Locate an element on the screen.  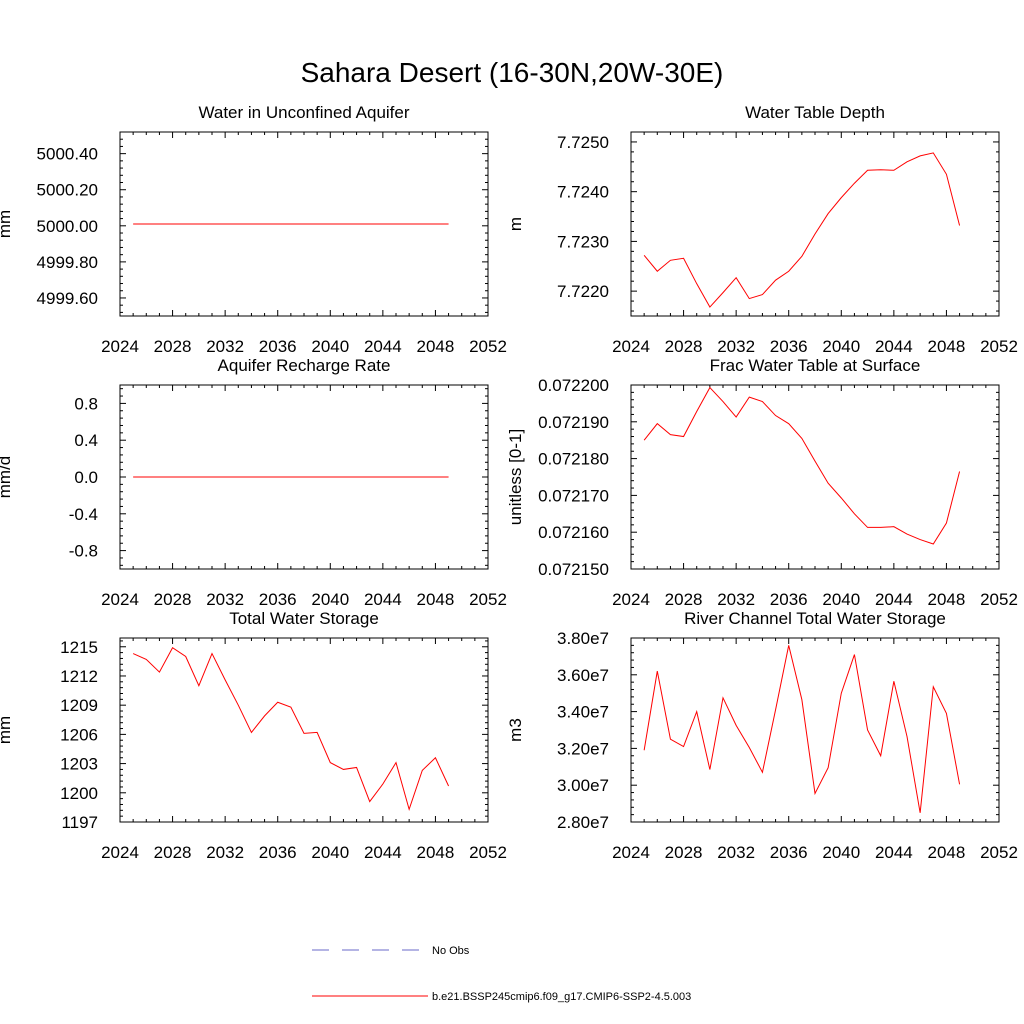
y-tick-label: 0.8 is located at coordinates (86, 403).